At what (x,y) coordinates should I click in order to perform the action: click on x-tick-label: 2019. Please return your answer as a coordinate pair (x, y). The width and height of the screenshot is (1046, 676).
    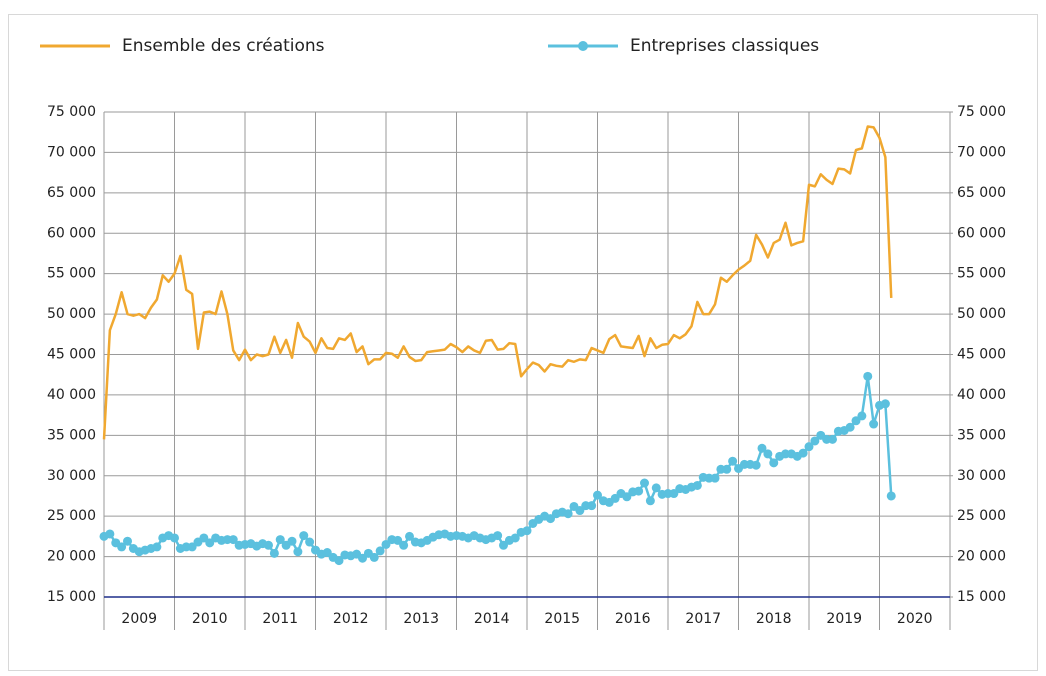
    Looking at the image, I should click on (844, 619).